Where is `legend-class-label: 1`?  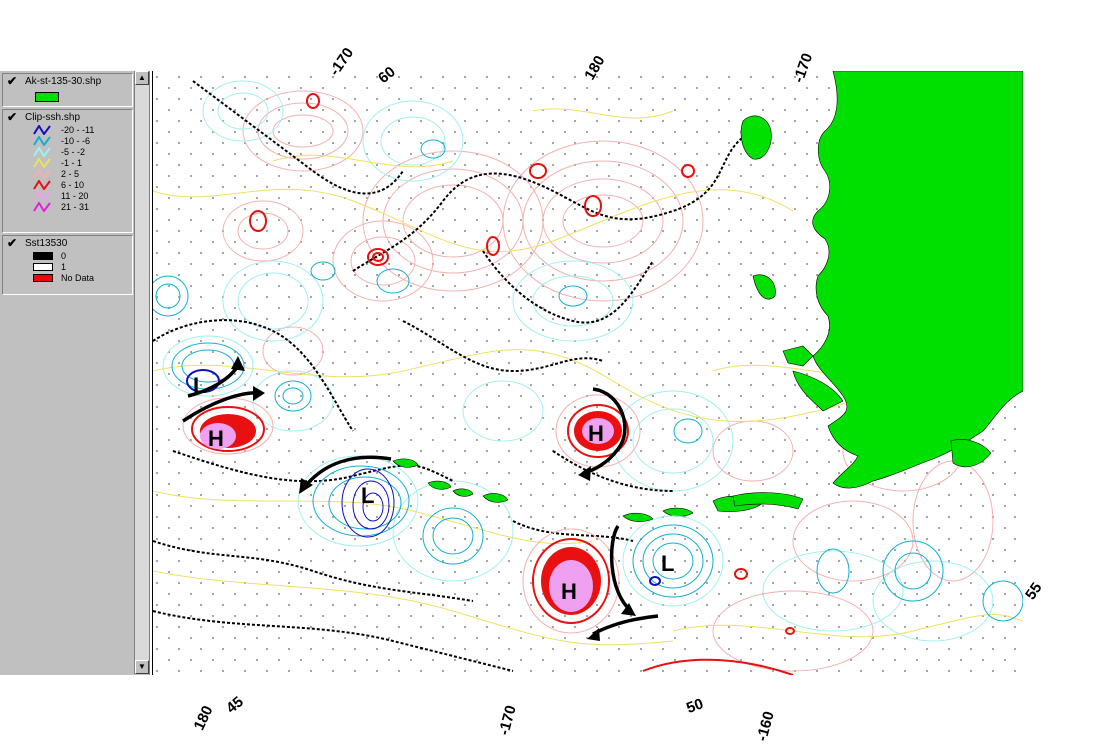 legend-class-label: 1 is located at coordinates (64, 267).